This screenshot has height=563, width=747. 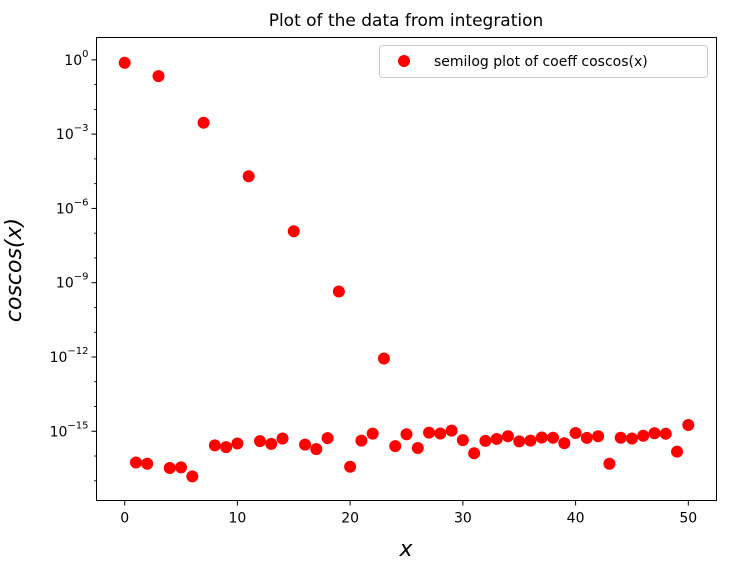 What do you see at coordinates (406, 21) in the screenshot?
I see `chart-title: Plot of the data from integration` at bounding box center [406, 21].